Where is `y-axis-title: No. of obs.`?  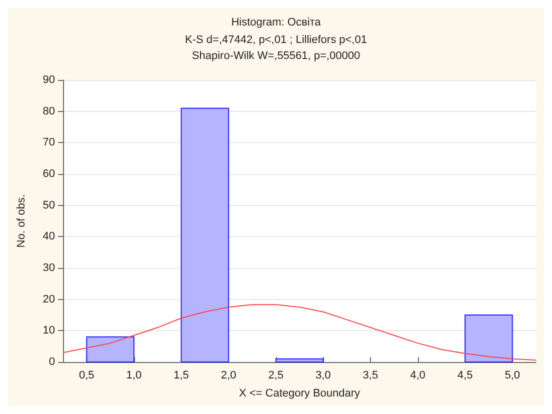
y-axis-title: No. of obs. is located at coordinates (22, 221).